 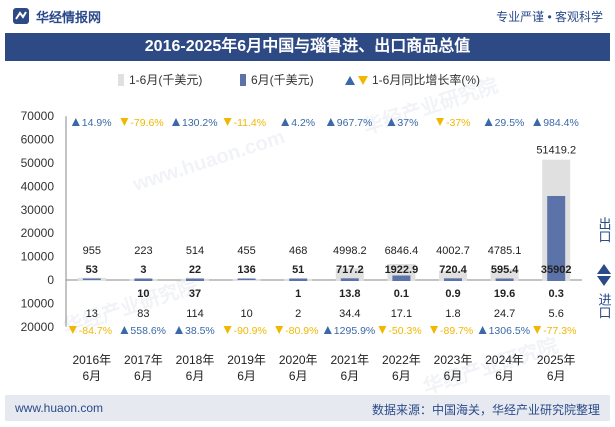 I want to click on import-cumulative-label: 34.4, so click(x=349, y=314).